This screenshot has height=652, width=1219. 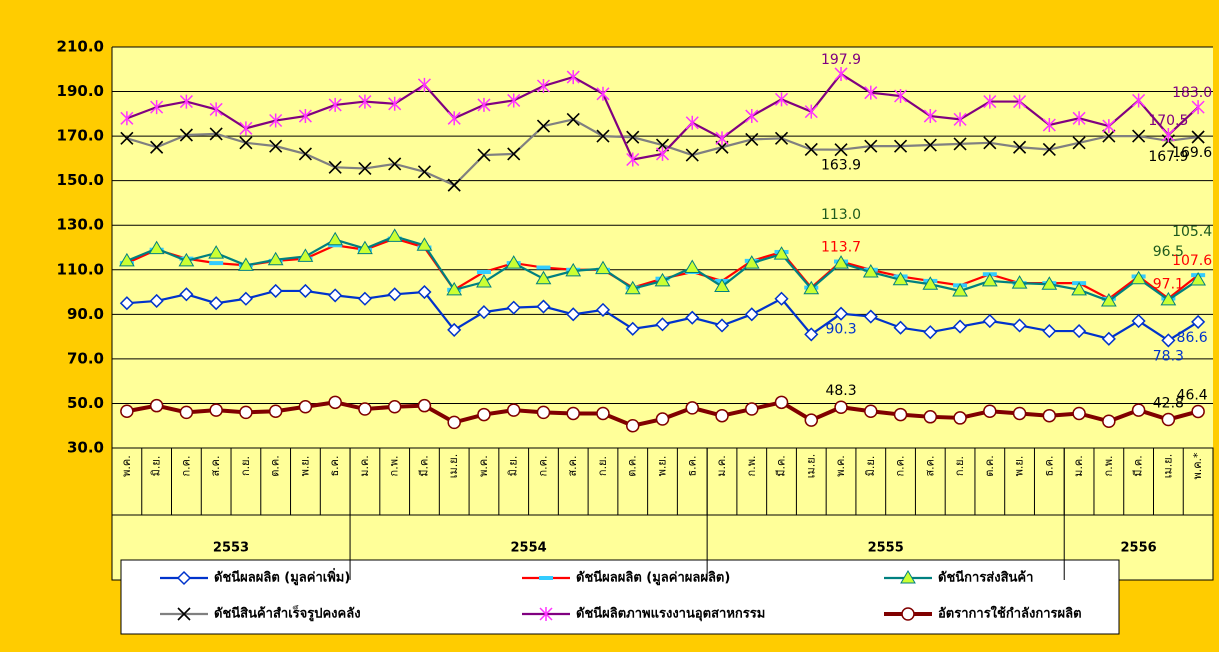 I want to click on data-label: 113.7, so click(x=841, y=248).